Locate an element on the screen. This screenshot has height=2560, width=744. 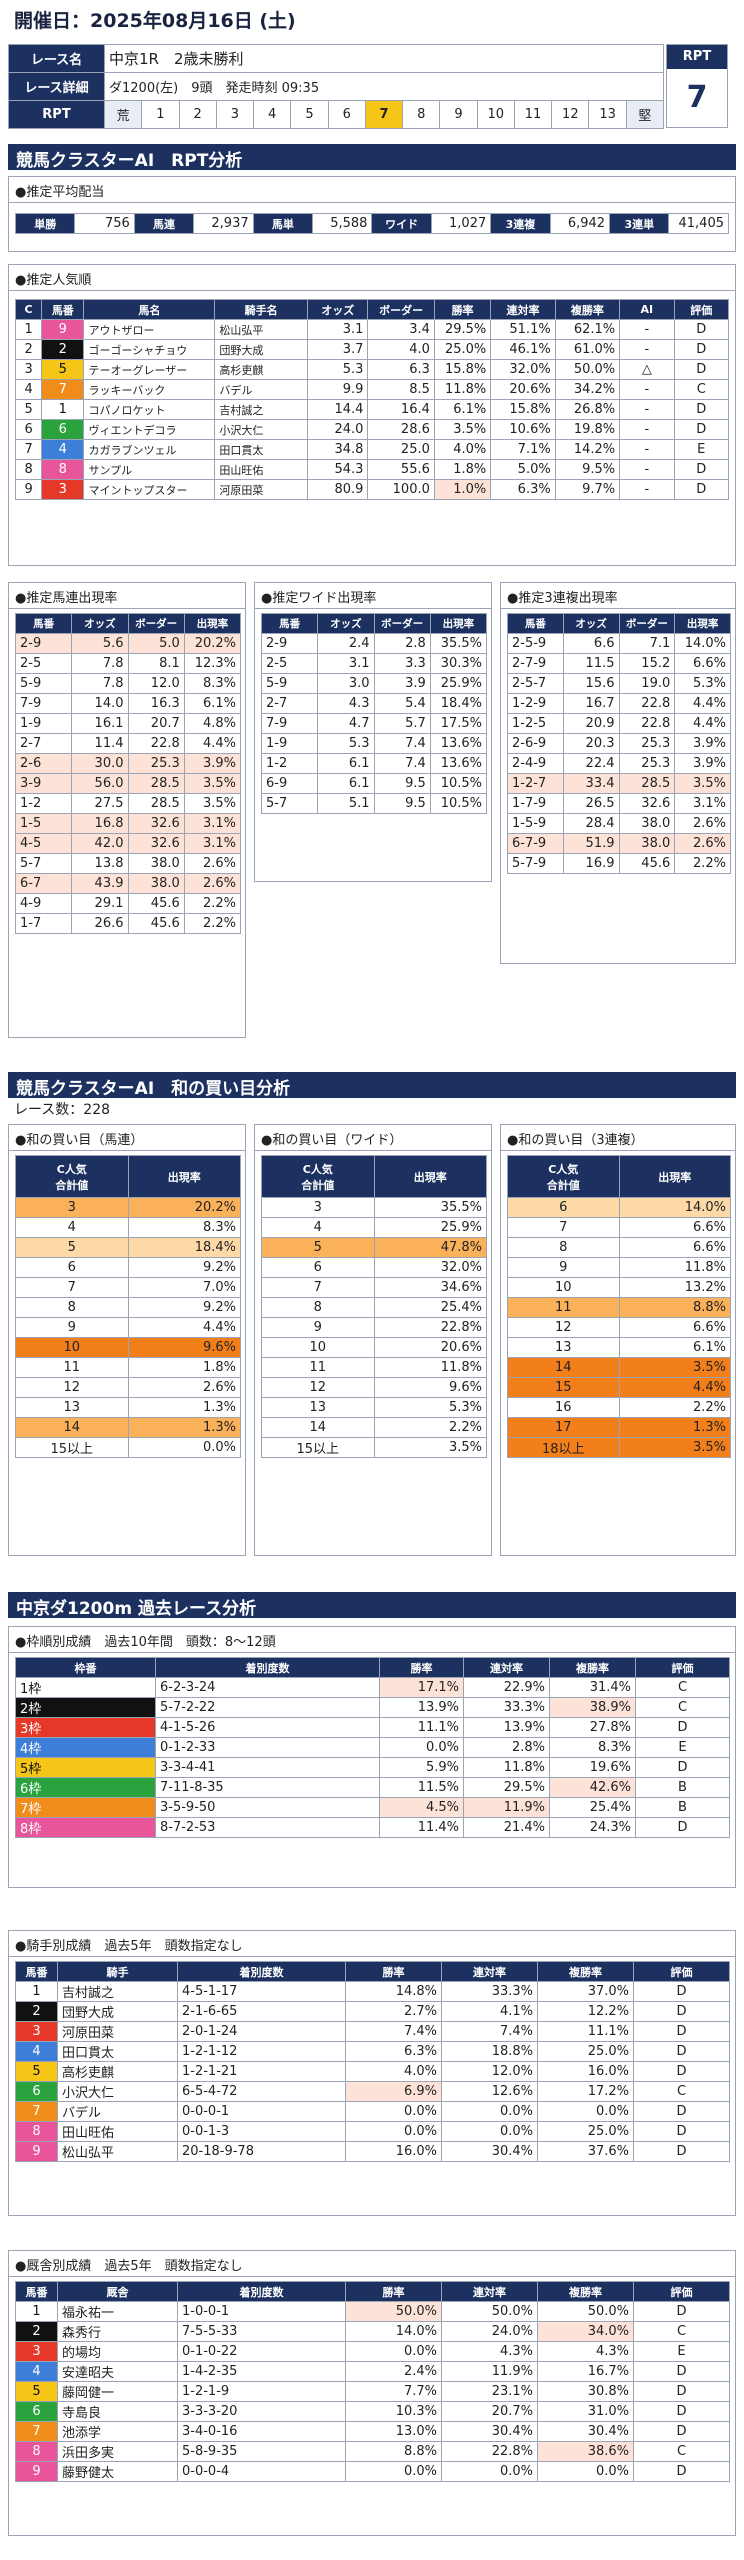
pop-header: 連対率 is located at coordinates (523, 309).